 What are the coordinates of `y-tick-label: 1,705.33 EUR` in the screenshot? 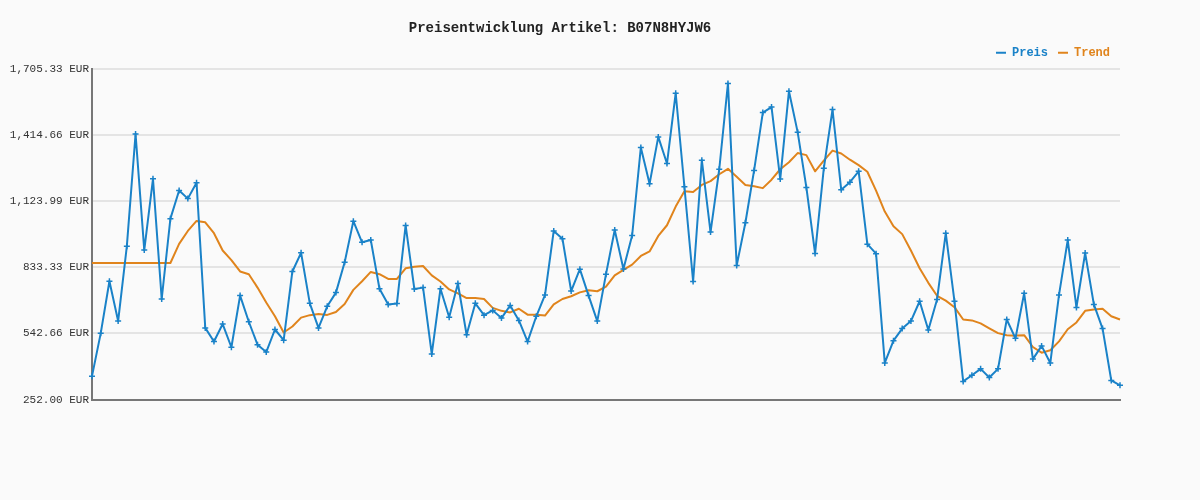 It's located at (49, 68).